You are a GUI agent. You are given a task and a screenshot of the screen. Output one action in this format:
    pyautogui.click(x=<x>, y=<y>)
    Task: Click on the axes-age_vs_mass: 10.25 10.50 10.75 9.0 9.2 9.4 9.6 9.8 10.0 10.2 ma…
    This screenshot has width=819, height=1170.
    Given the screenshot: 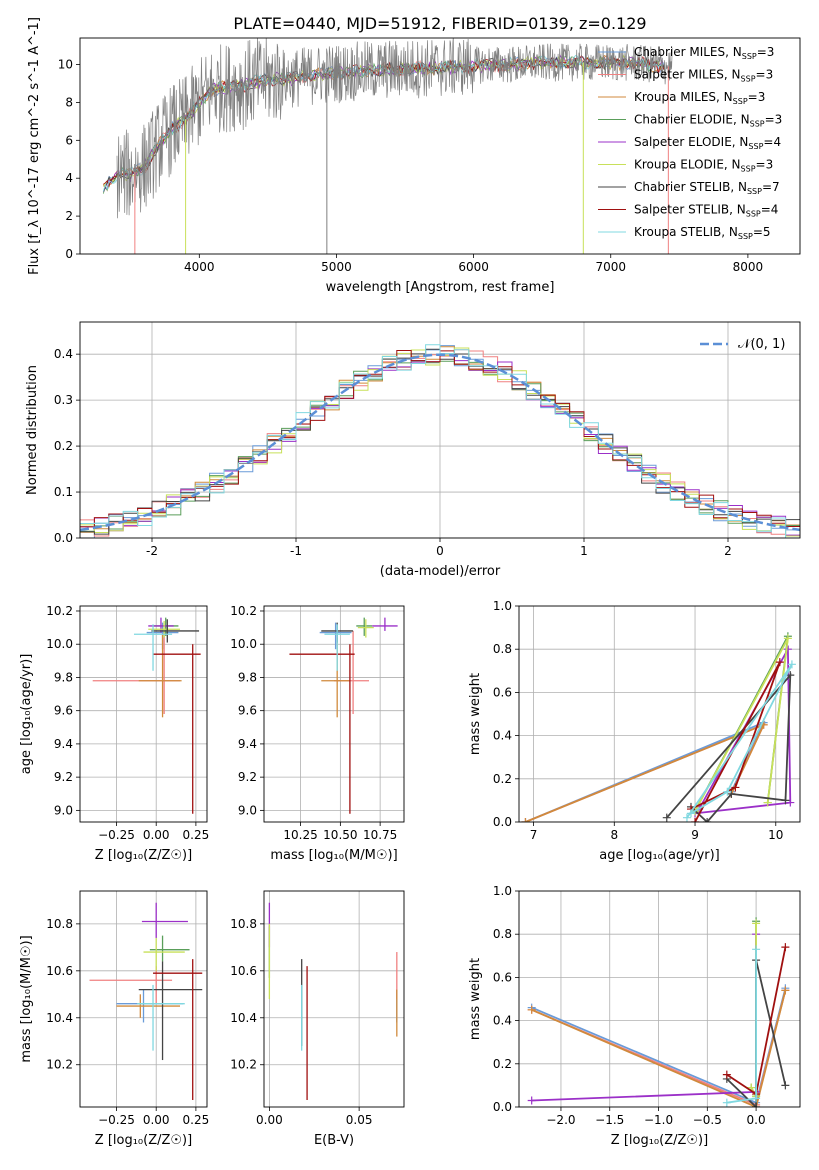 What is the action you would take?
    pyautogui.click(x=317, y=733)
    